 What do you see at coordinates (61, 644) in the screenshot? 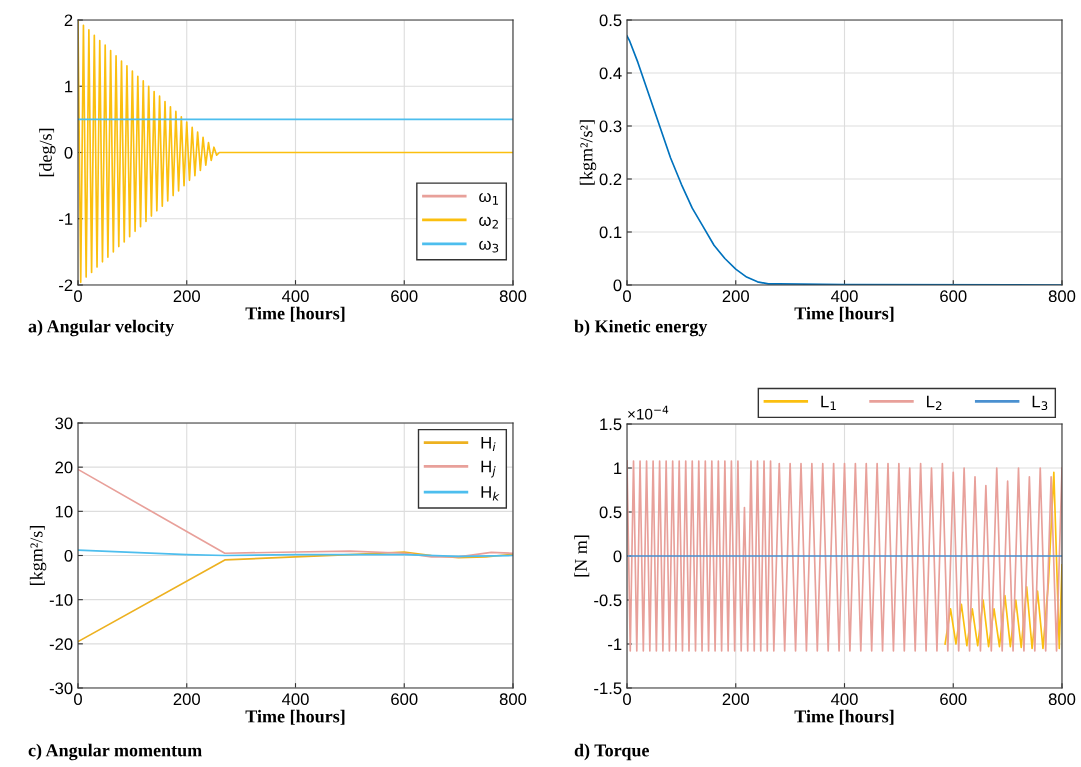
I see `y-tick-label: -20` at bounding box center [61, 644].